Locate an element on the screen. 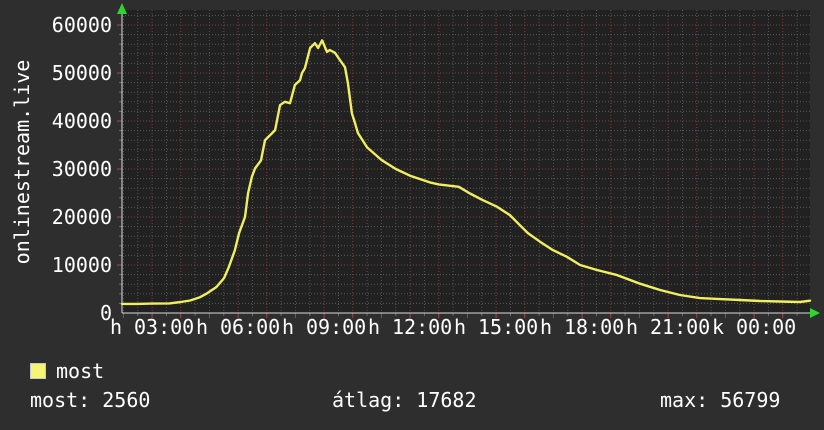 This screenshot has height=430, width=824. x-tick-label: h 18:00 is located at coordinates (582, 327).